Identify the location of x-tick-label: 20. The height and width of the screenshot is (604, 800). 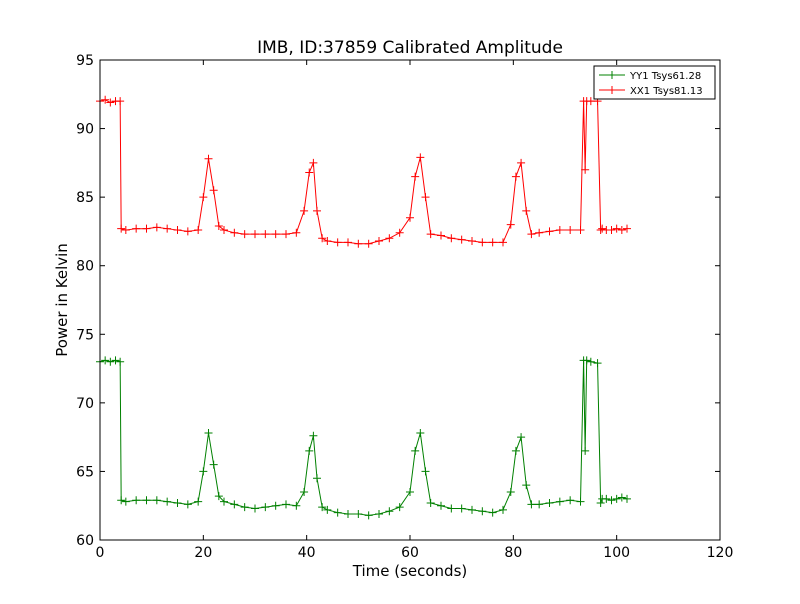
(203, 553).